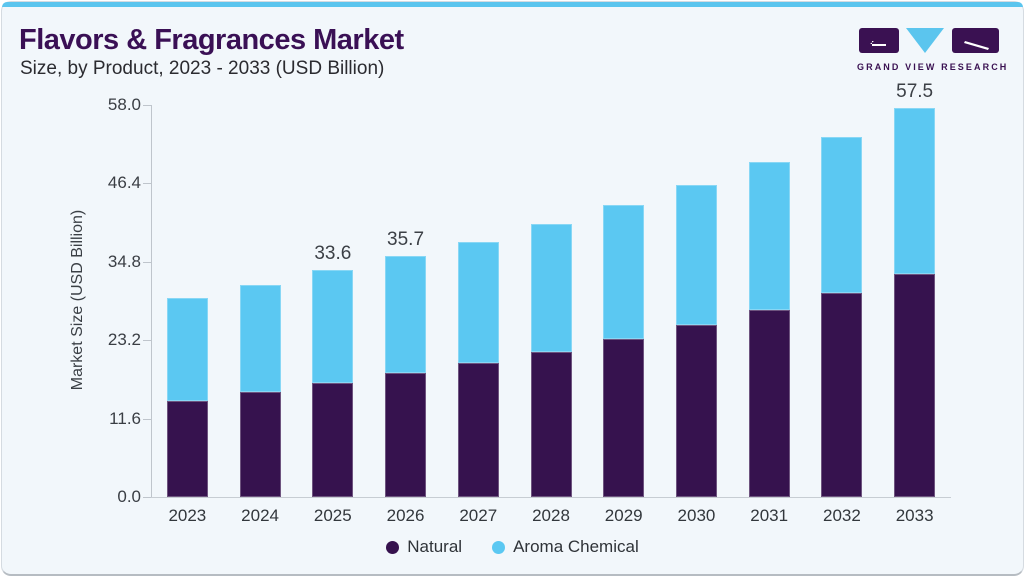  Describe the element at coordinates (77, 300) in the screenshot. I see `y-axis-title: Market Size (USD Billion)` at that location.